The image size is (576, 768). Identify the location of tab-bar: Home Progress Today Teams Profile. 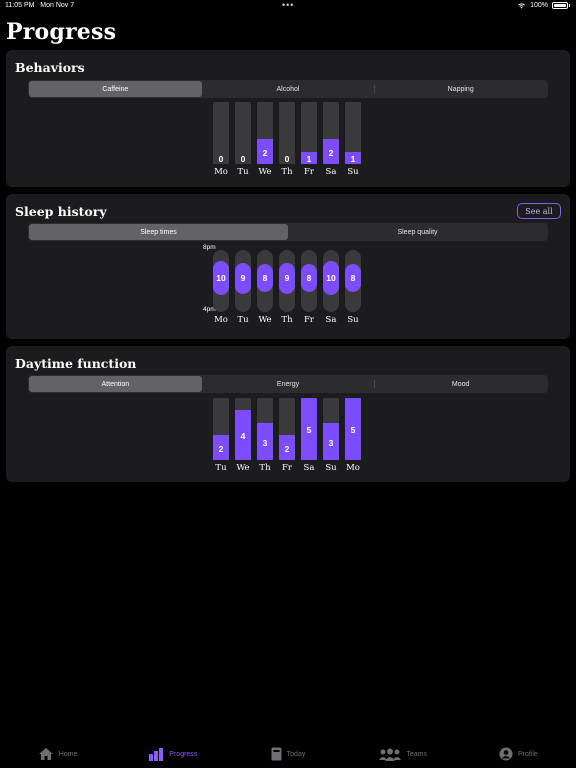
(288, 754).